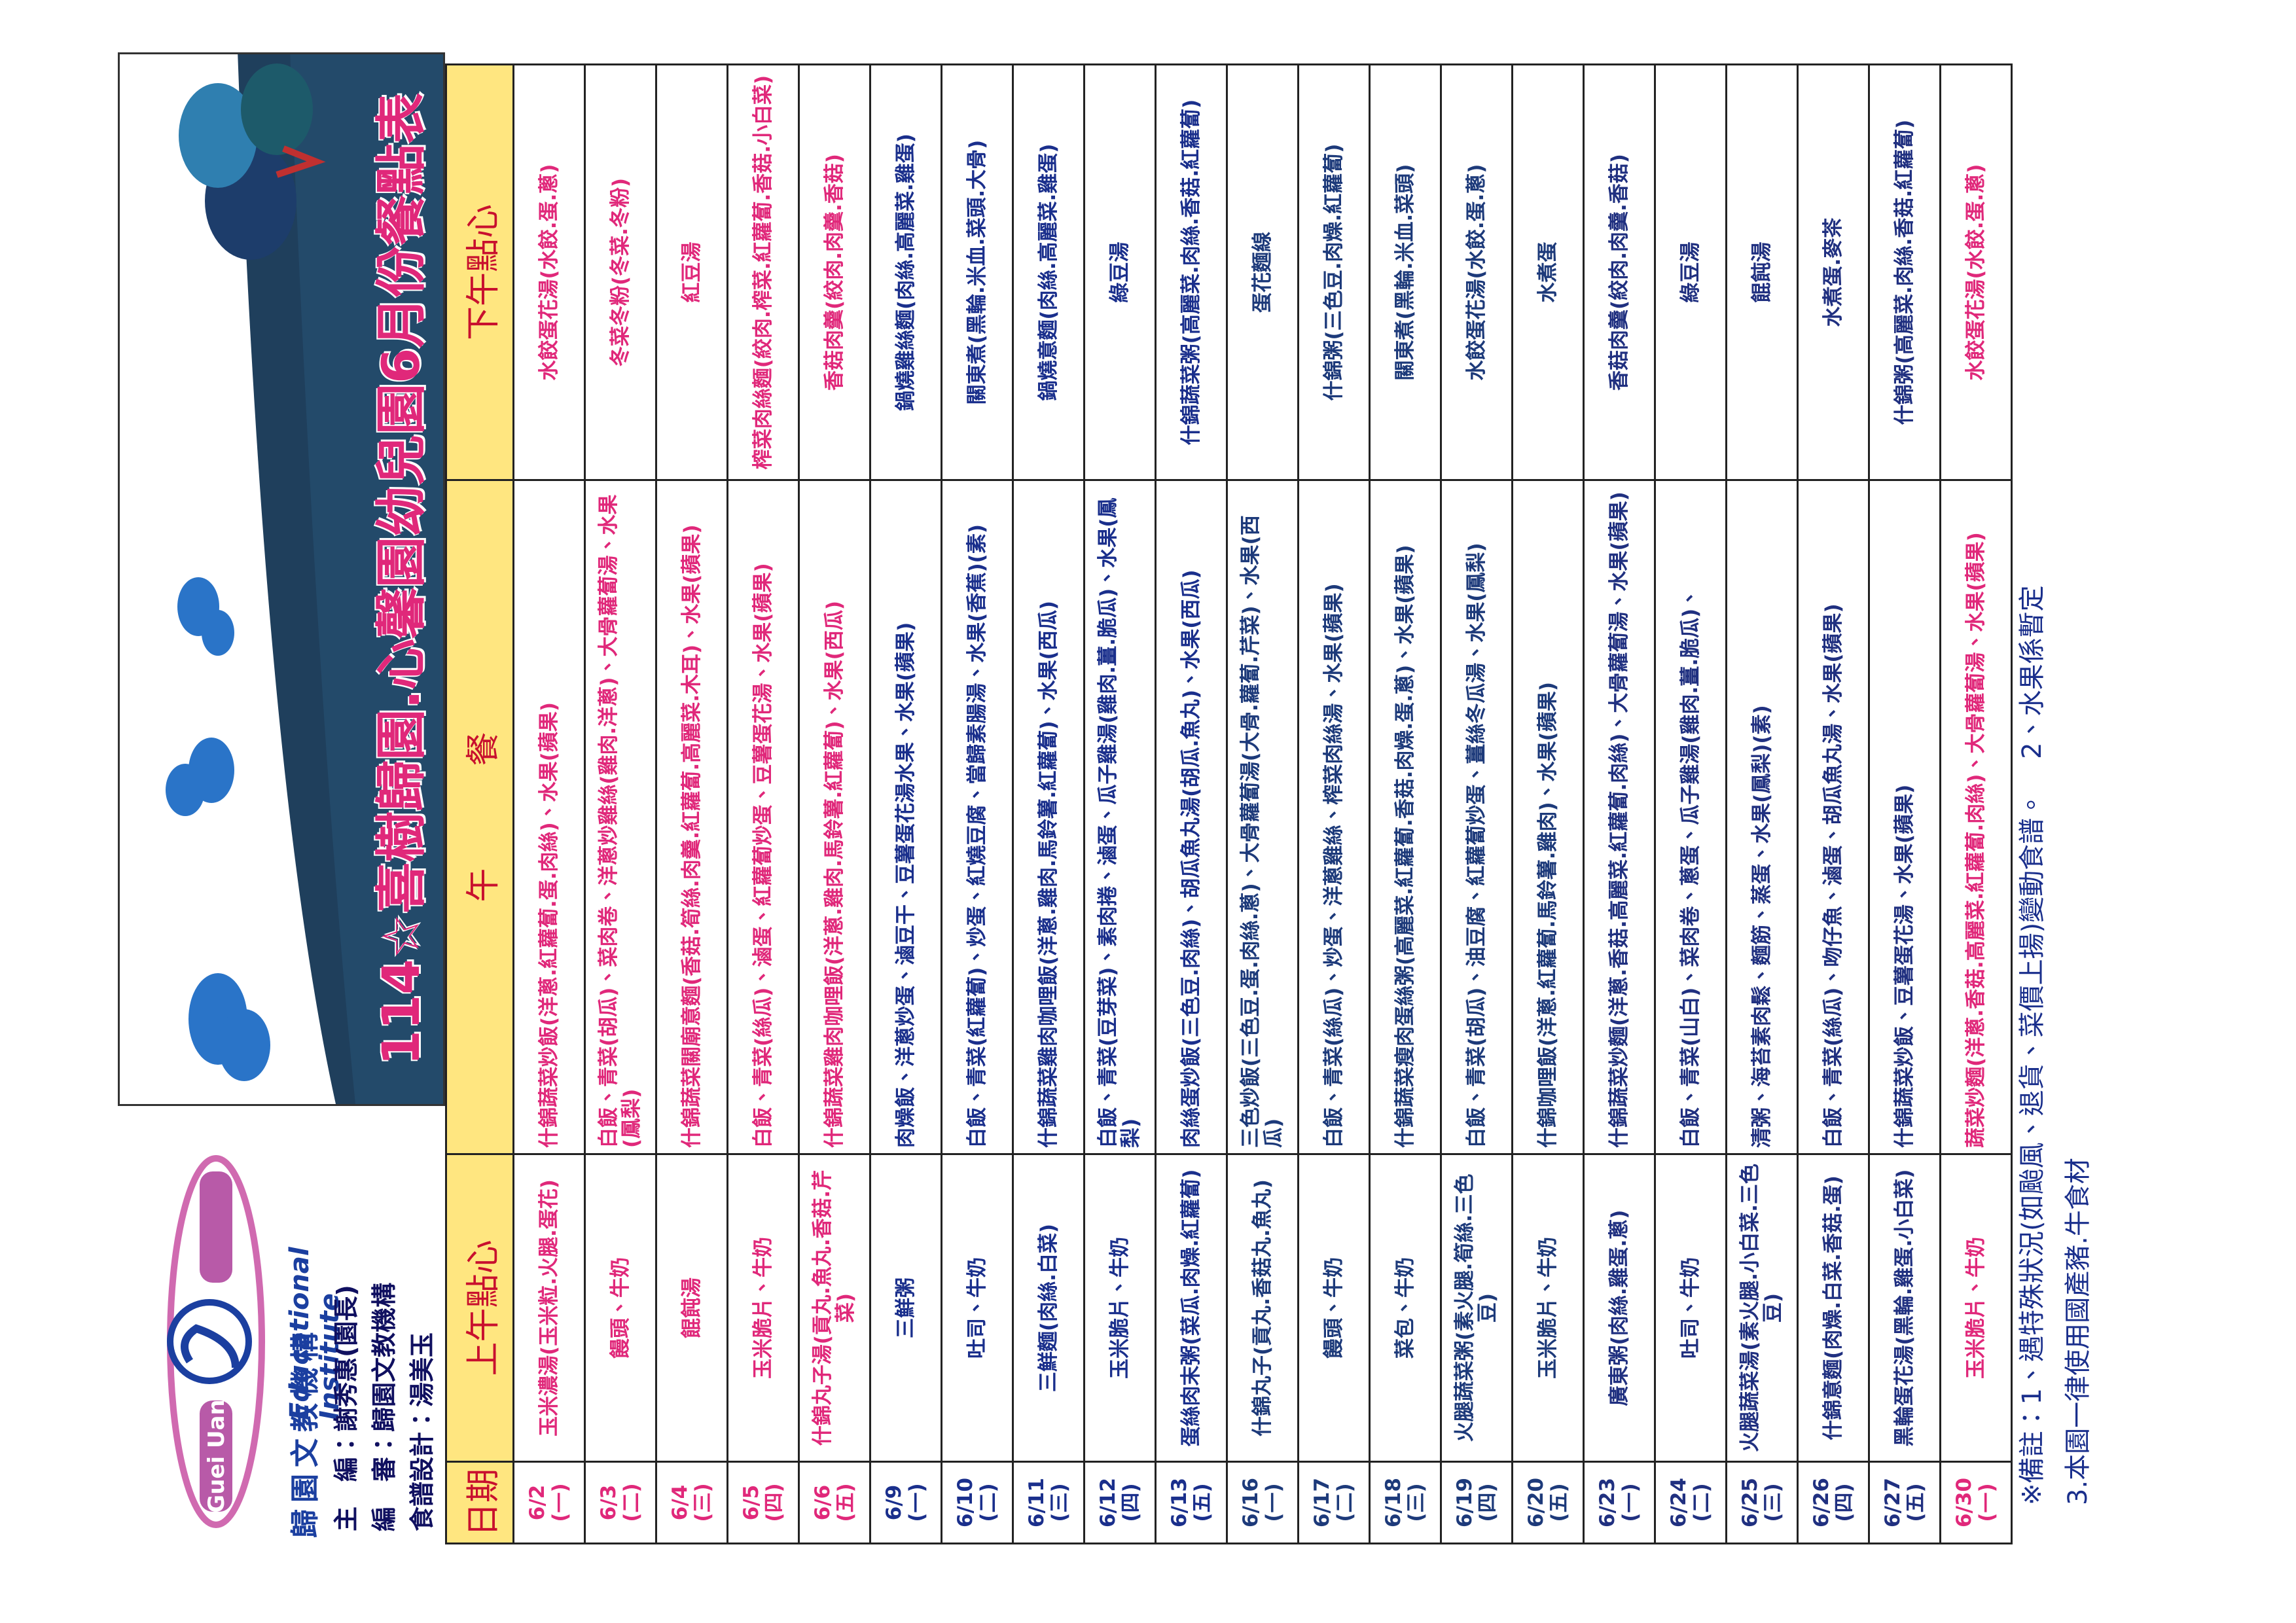 This screenshot has height=1623, width=2296. What do you see at coordinates (282, 578) in the screenshot?
I see `scenery` at bounding box center [282, 578].